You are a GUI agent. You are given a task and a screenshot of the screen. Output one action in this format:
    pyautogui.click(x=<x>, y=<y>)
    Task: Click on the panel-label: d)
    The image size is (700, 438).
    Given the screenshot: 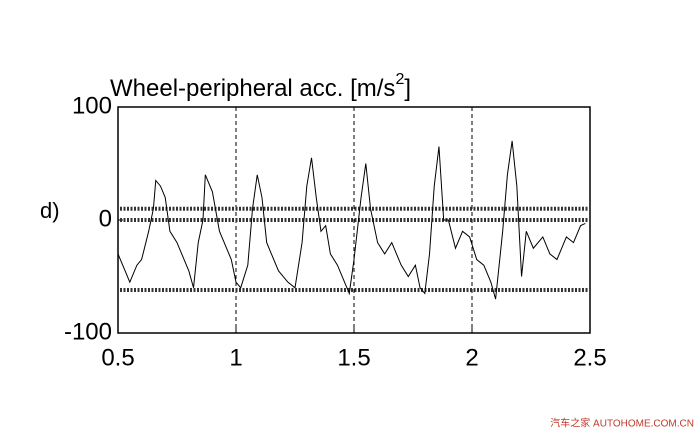 What is the action you would take?
    pyautogui.click(x=50, y=210)
    